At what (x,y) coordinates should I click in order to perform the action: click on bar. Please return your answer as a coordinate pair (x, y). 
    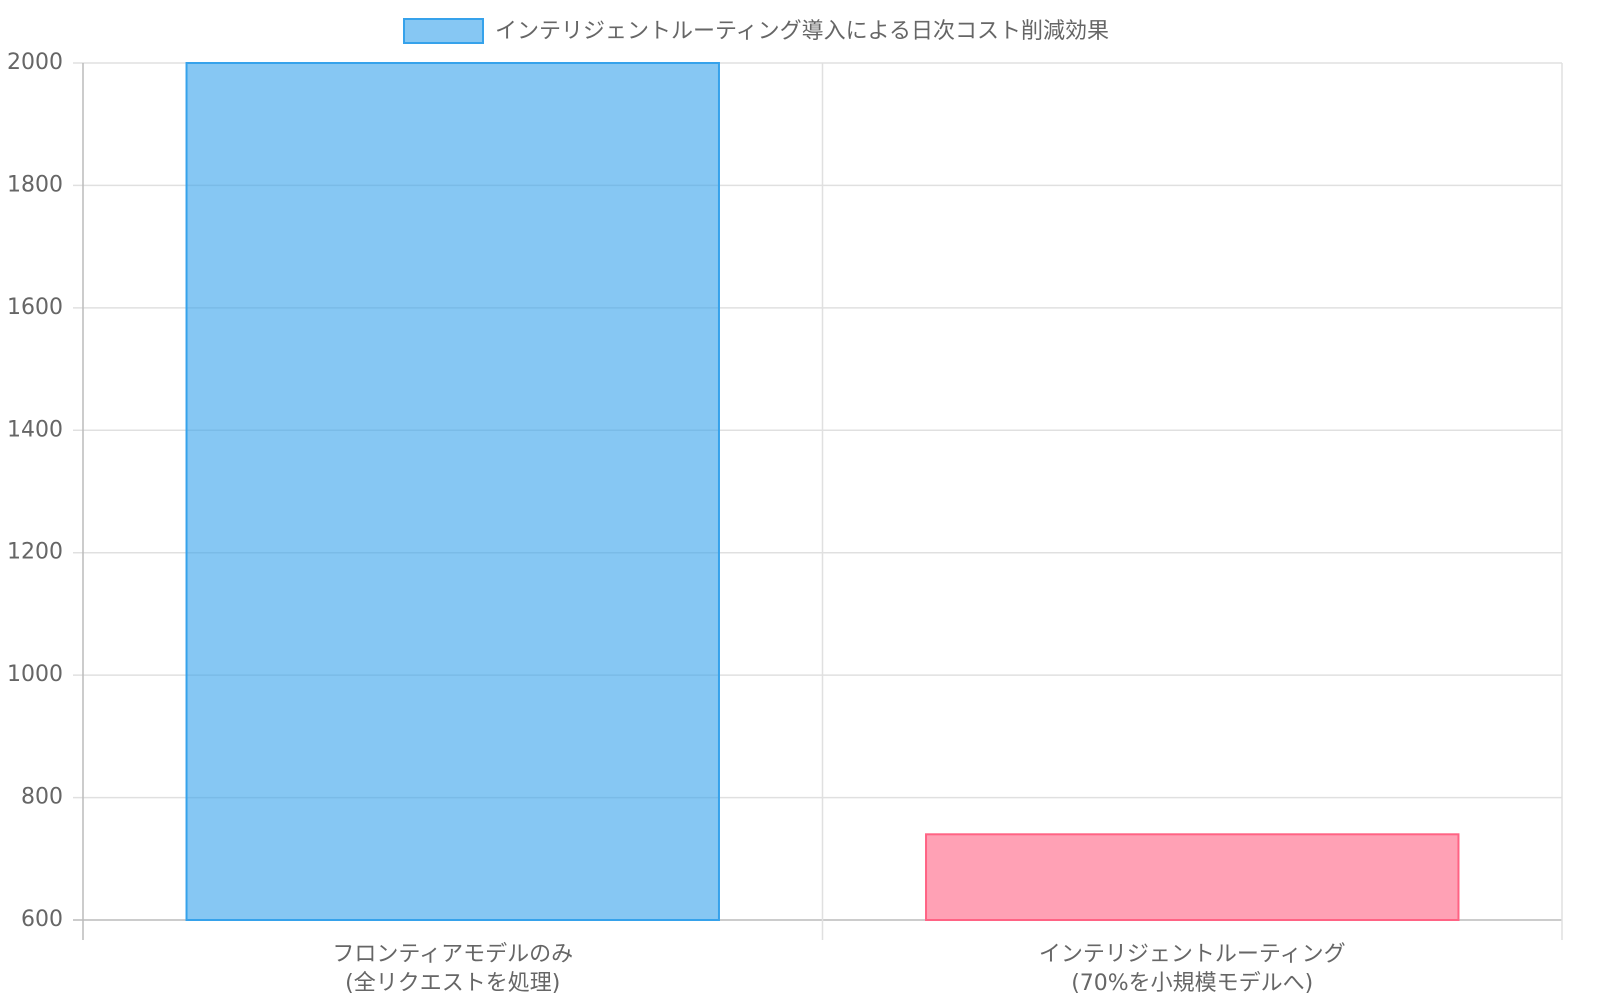
    Looking at the image, I should click on (1192, 877).